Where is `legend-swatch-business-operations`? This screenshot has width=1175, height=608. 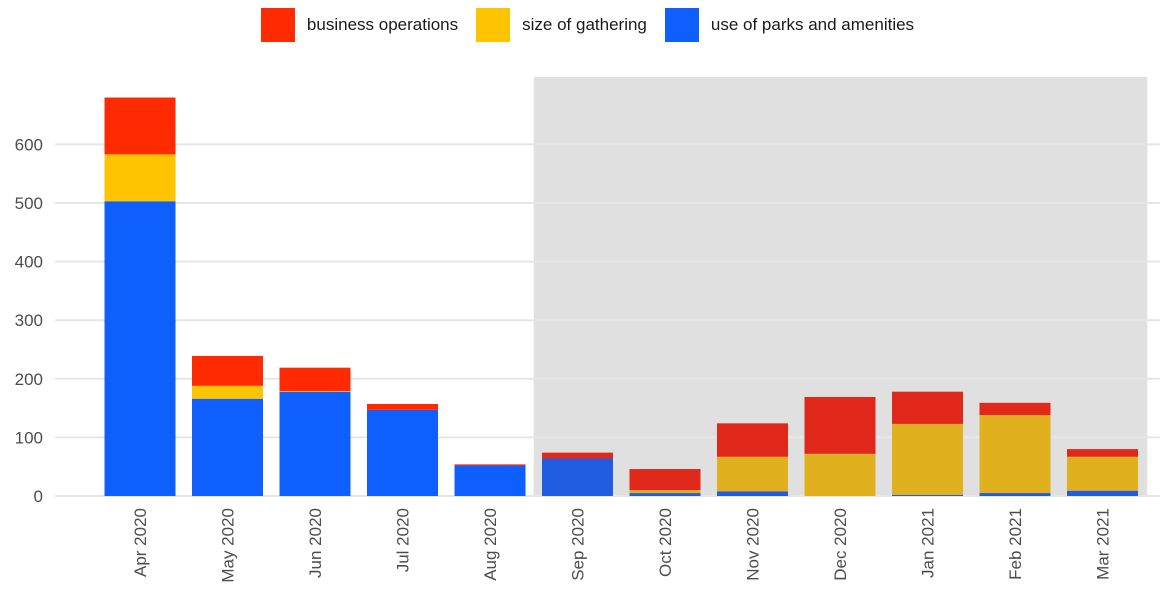 legend-swatch-business-operations is located at coordinates (277, 25).